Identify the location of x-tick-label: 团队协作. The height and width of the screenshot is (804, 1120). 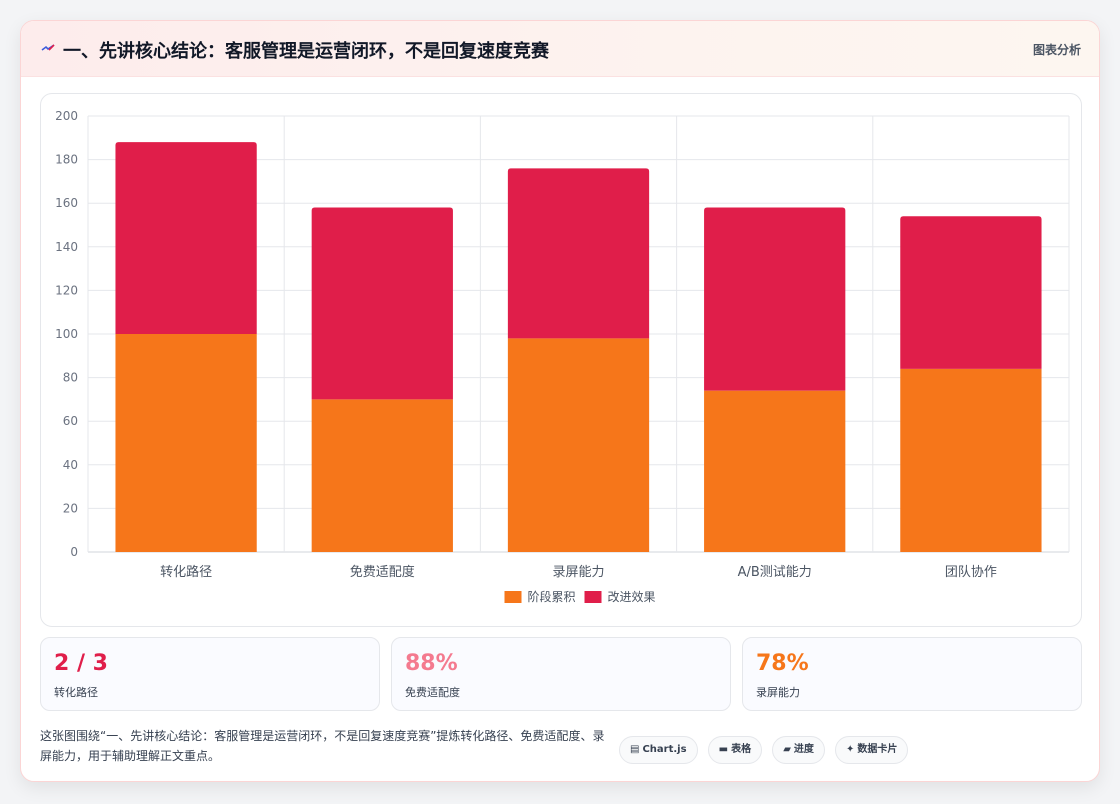
(971, 572).